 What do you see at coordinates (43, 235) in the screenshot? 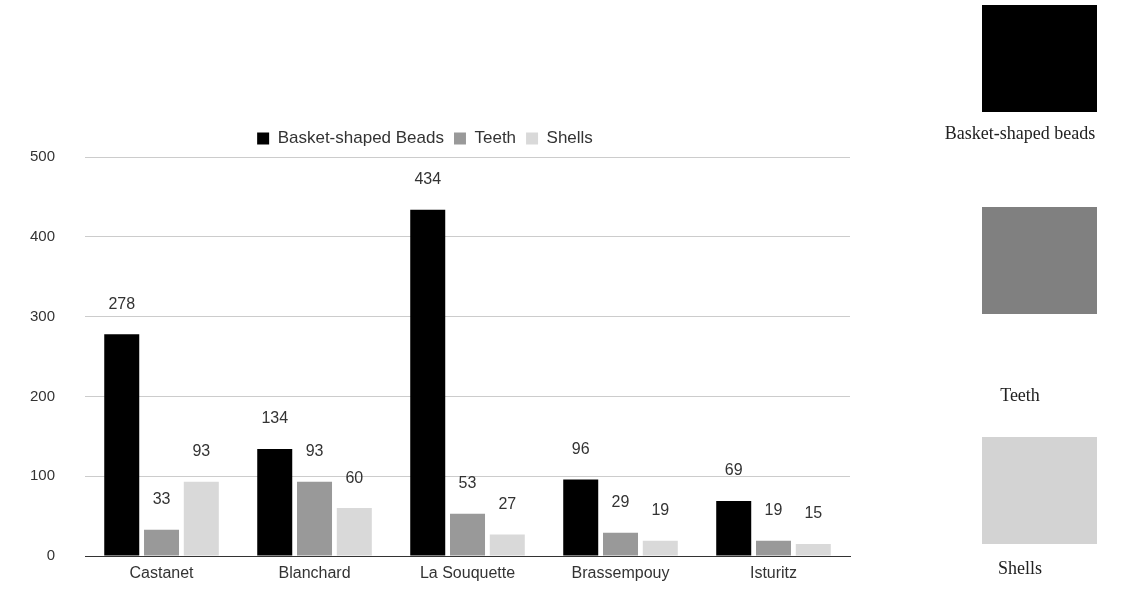
I see `y-tick-label: 400` at bounding box center [43, 235].